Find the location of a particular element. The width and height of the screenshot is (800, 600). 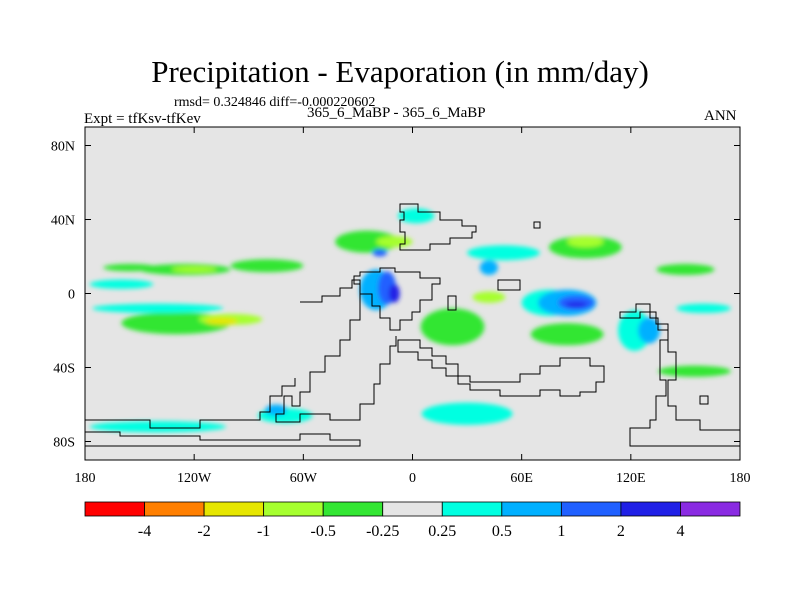

colorbar-label: -2 is located at coordinates (203, 531).